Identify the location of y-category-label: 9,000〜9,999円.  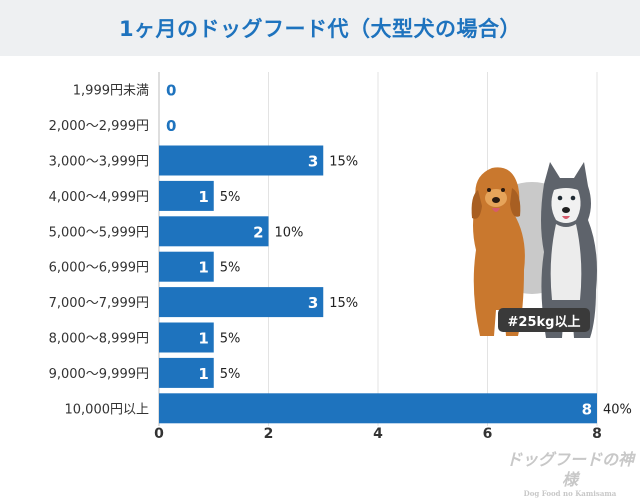
(99, 374).